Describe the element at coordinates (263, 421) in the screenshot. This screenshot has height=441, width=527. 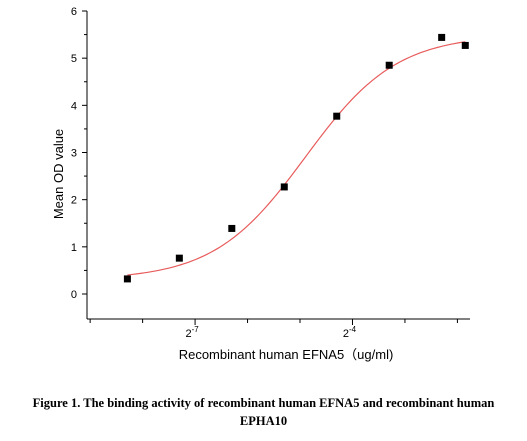
I see `caption-line-2: EPHA10` at that location.